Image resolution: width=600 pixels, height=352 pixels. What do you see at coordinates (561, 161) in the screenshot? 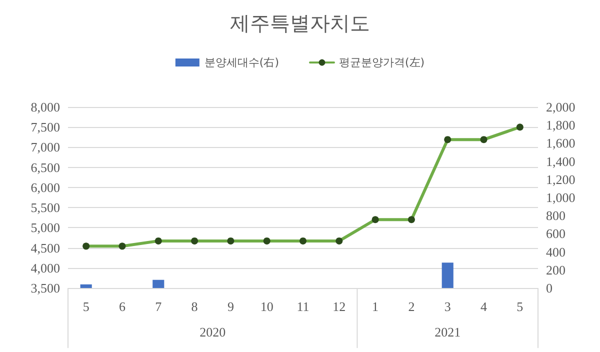
I see `y2-tick-label: 1,400` at bounding box center [561, 161].